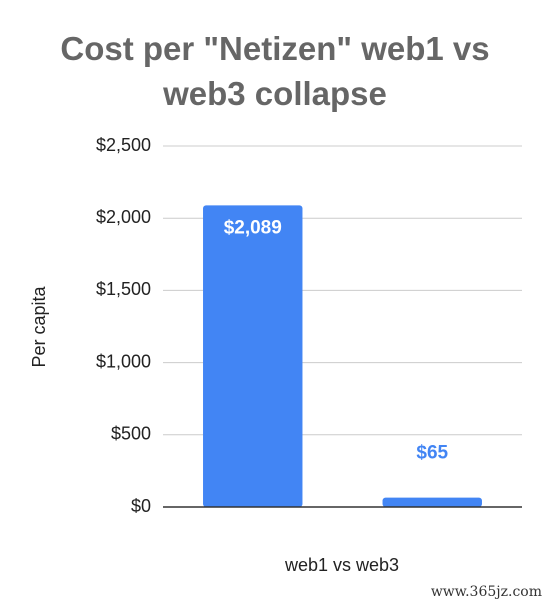 This screenshot has width=550, height=606. Describe the element at coordinates (432, 453) in the screenshot. I see `value-label: $65` at that location.